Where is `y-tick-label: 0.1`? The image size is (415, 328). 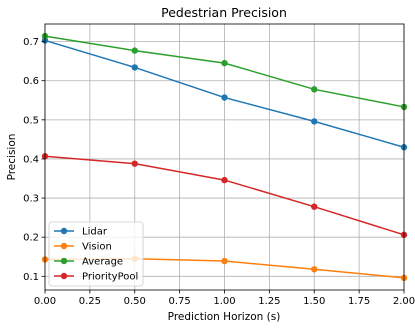
y-tick-label: 0.1 is located at coordinates (31, 277).